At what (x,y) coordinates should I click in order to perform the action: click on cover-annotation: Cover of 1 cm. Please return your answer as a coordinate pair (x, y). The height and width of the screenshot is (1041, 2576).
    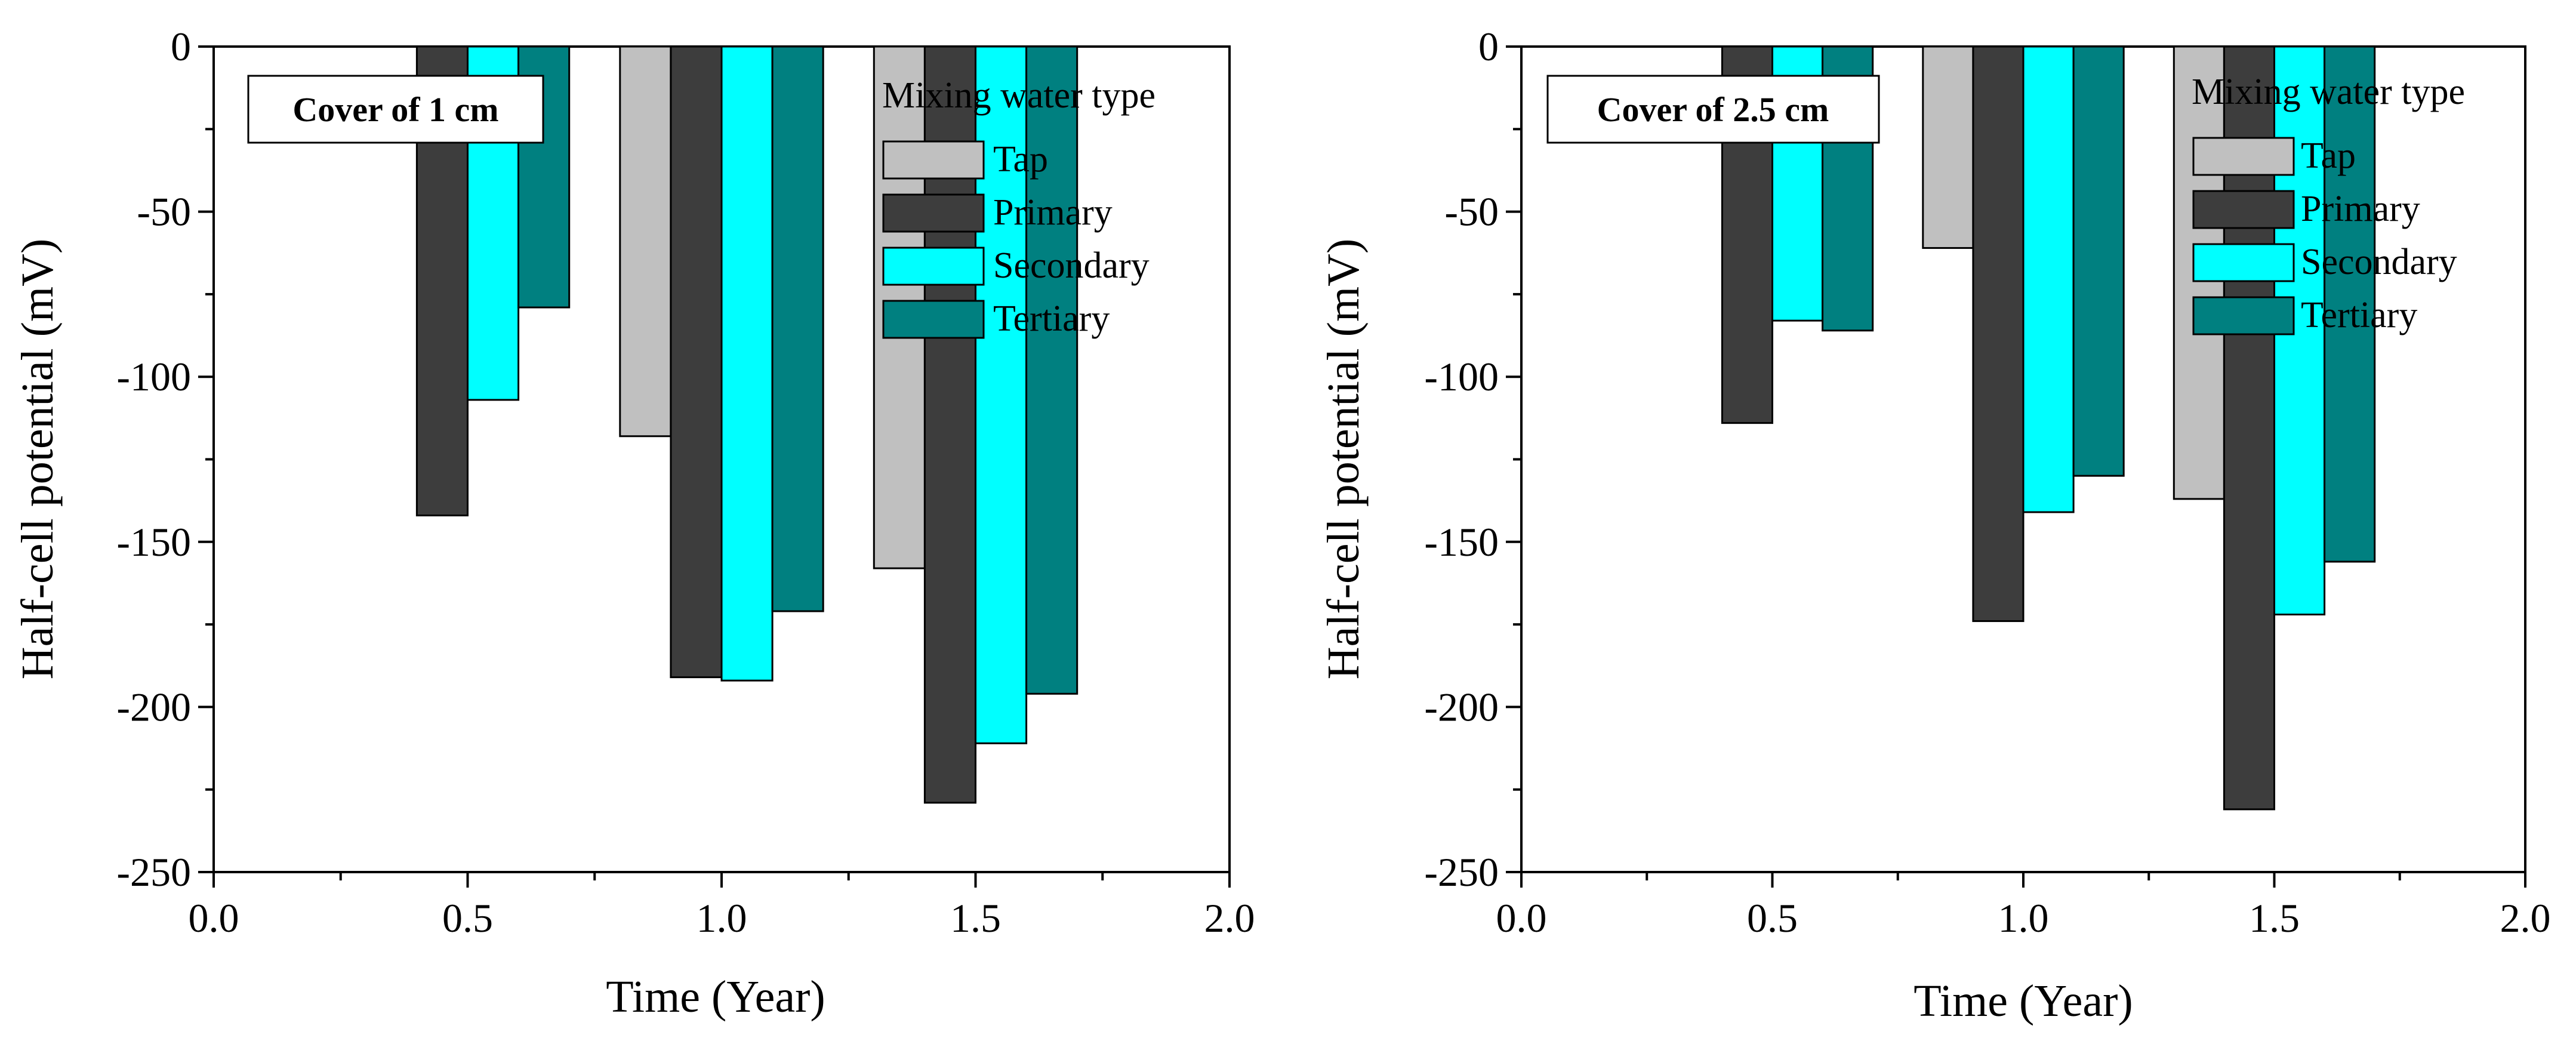
    Looking at the image, I should click on (395, 109).